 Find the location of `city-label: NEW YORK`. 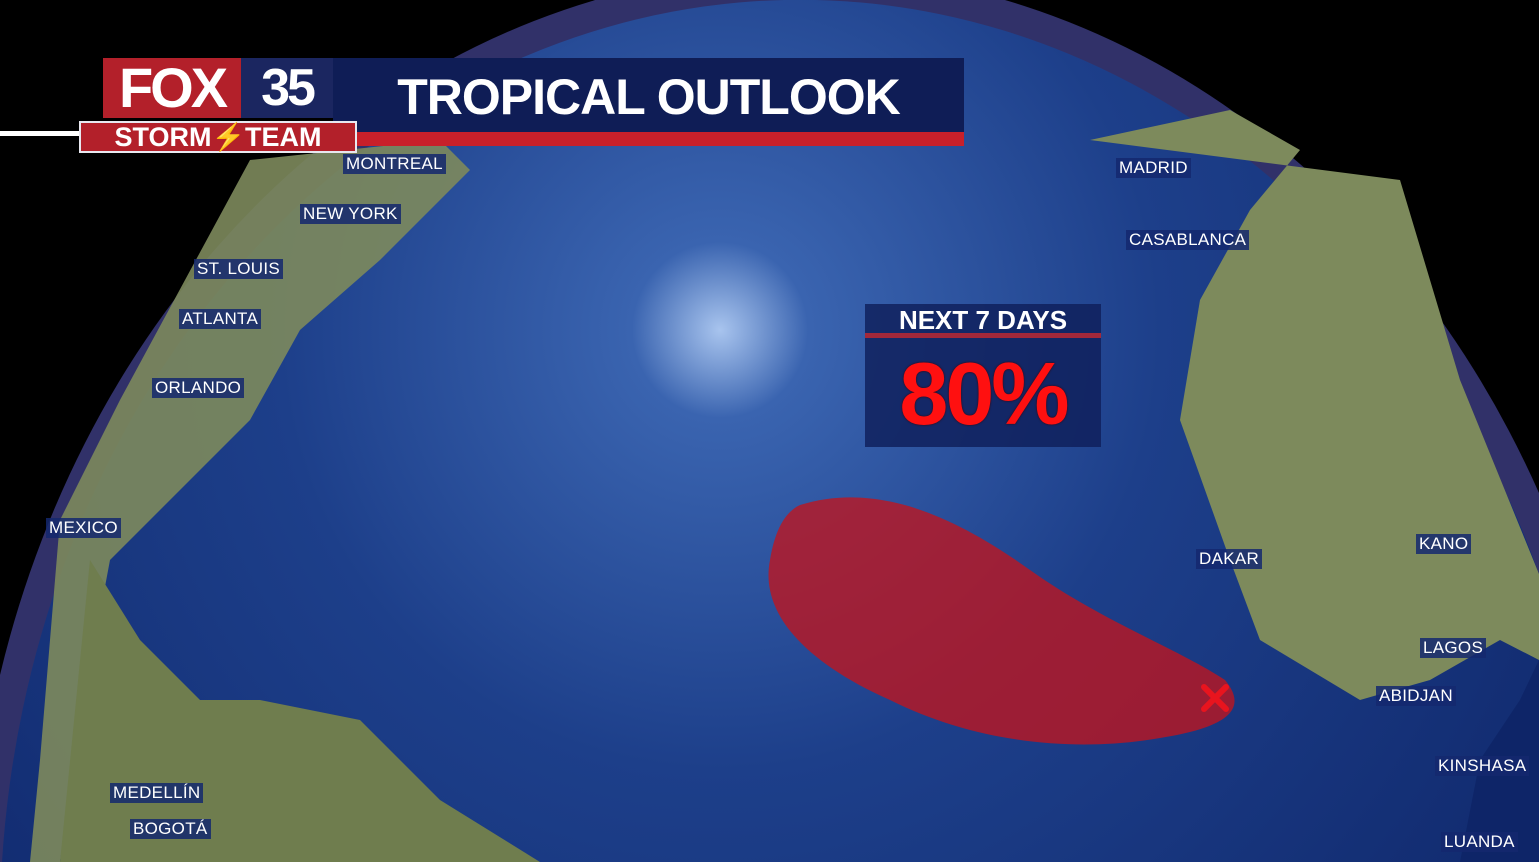

city-label: NEW YORK is located at coordinates (350, 214).